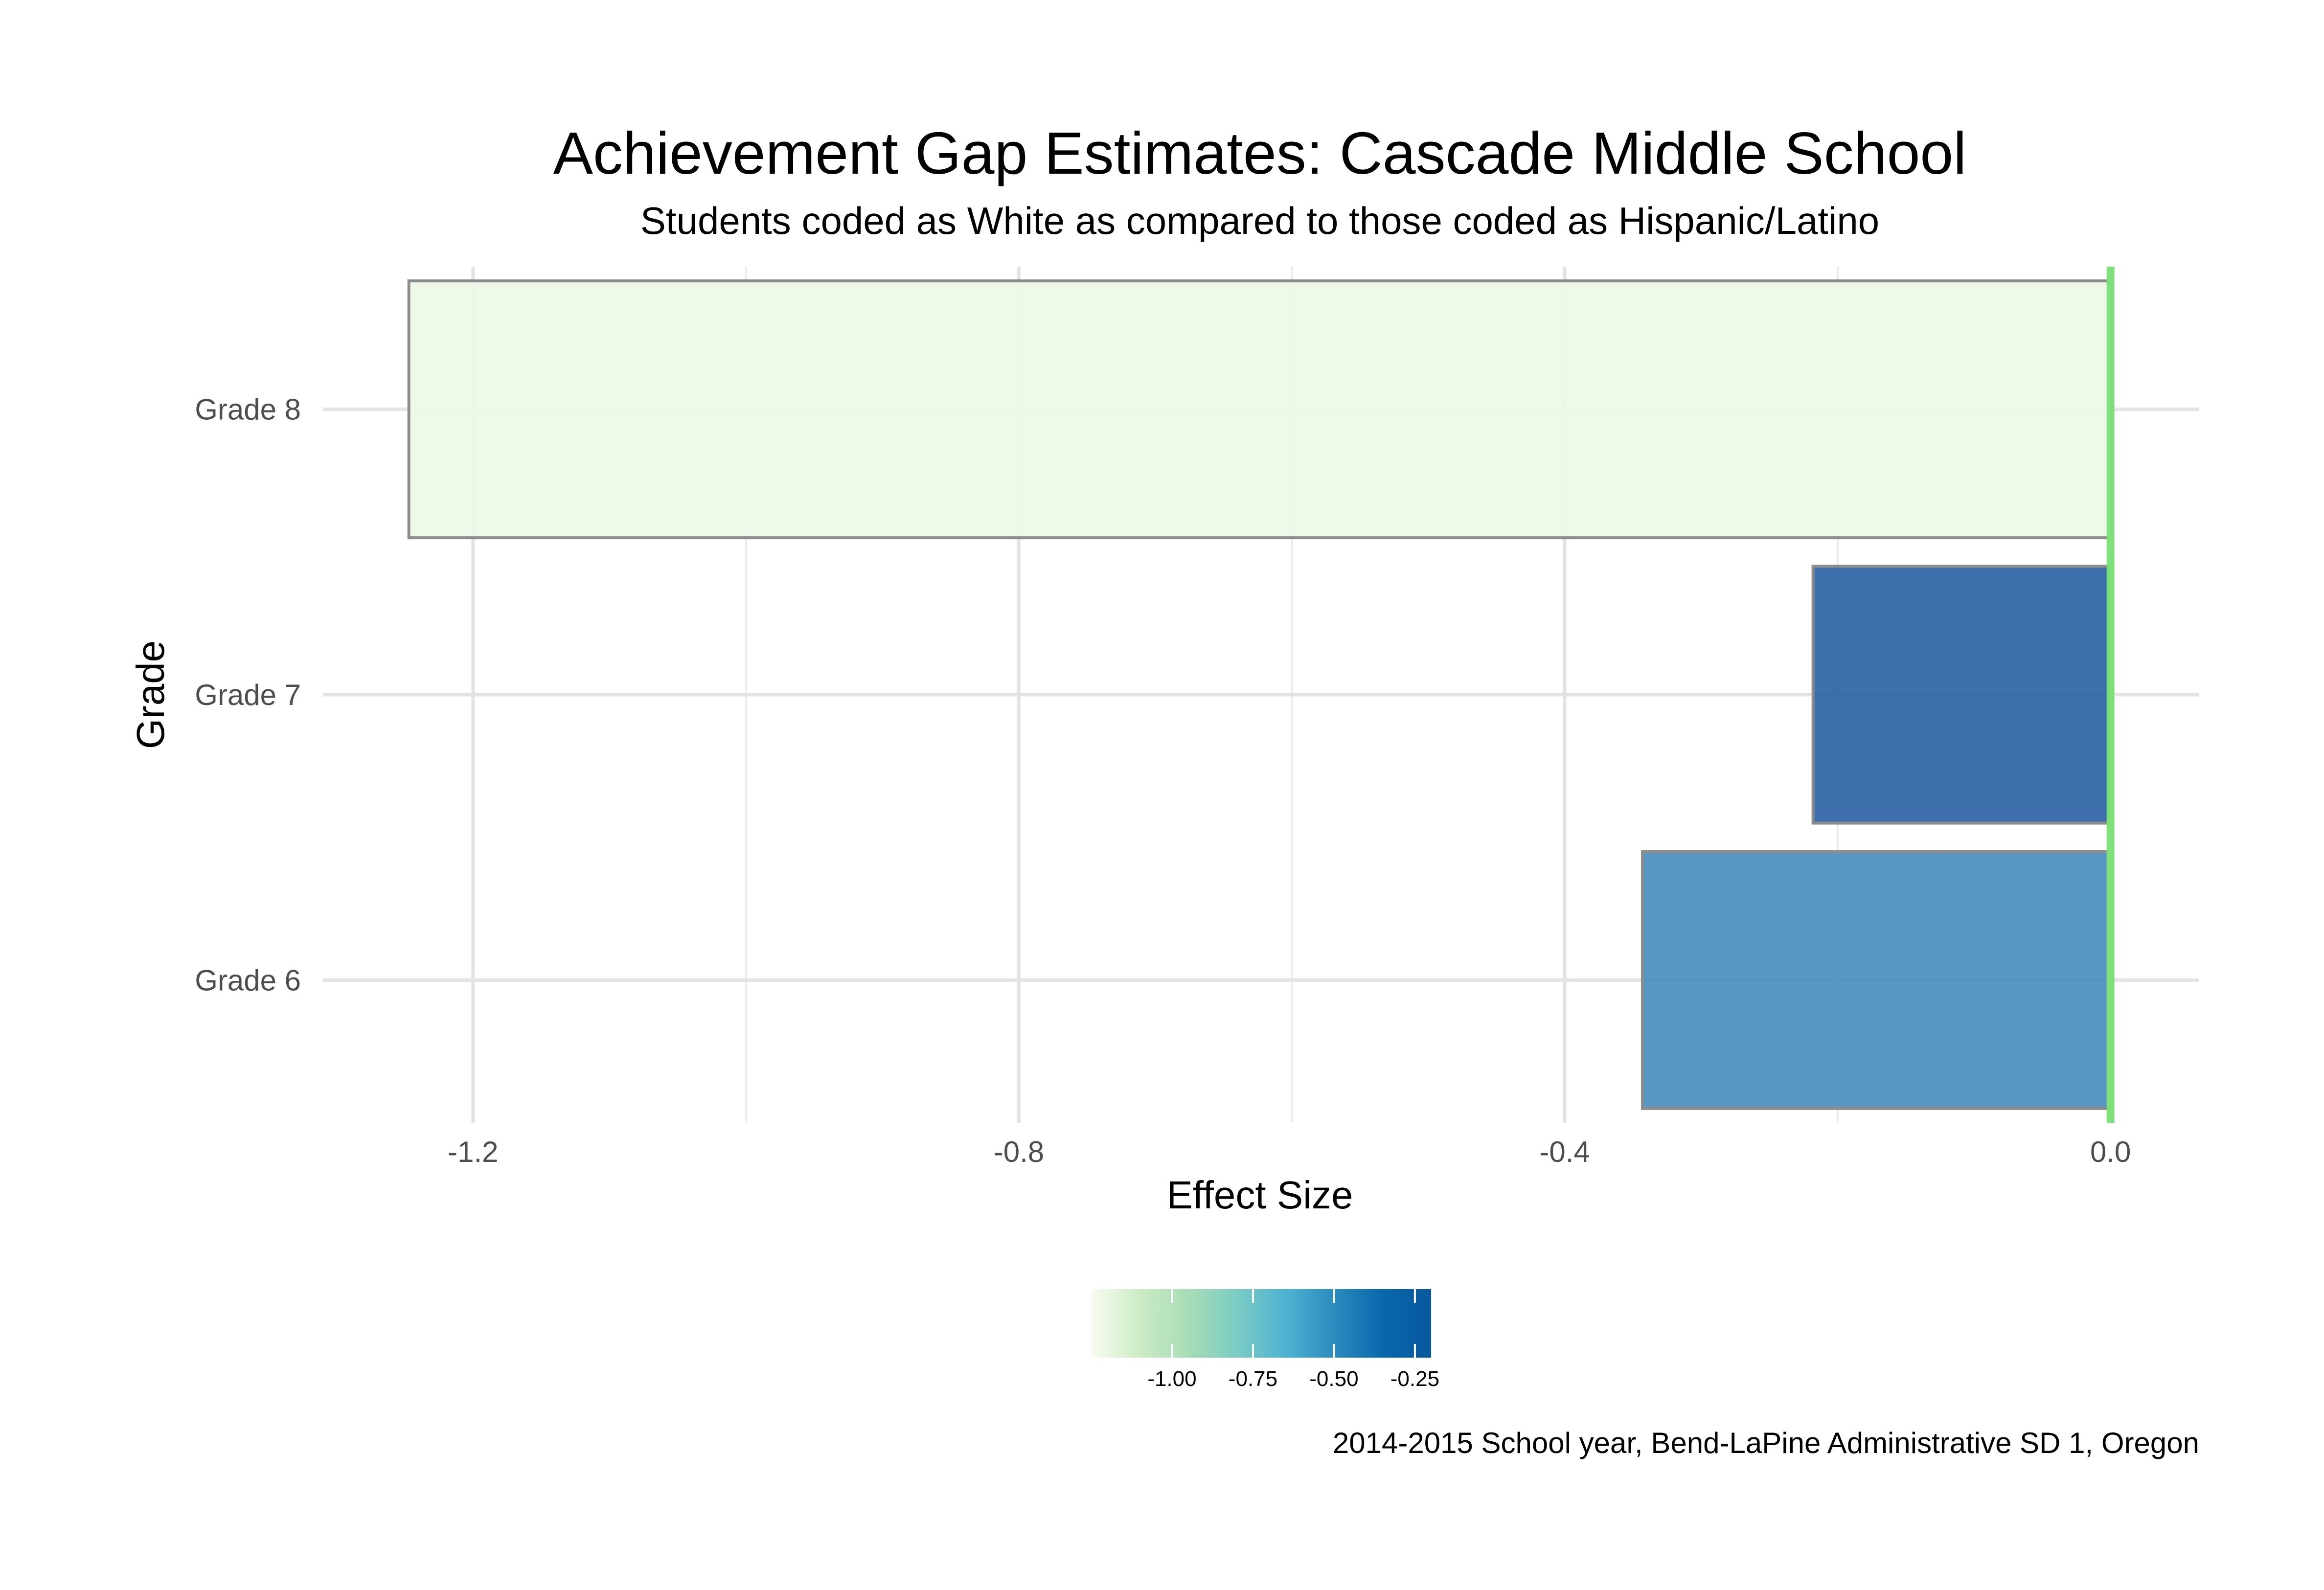 This screenshot has height=1590, width=2324. I want to click on x-tick-label: -0.4, so click(1565, 1152).